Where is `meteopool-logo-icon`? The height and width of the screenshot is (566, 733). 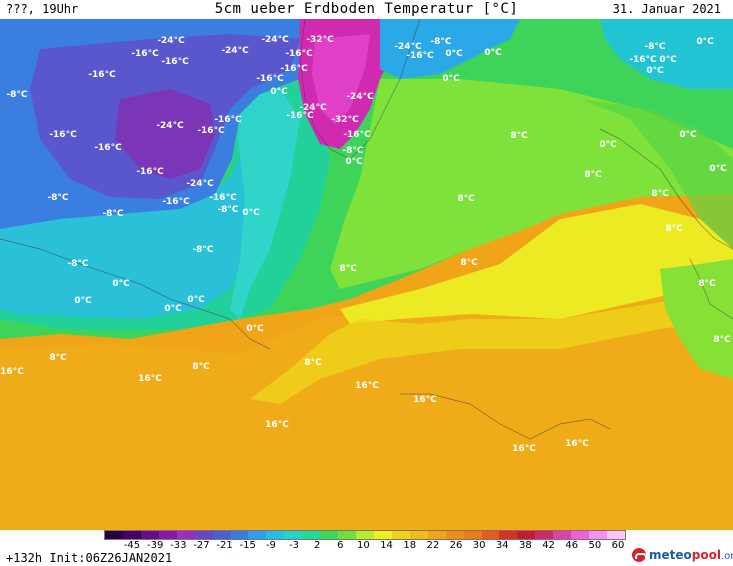 meteopool-logo-icon is located at coordinates (639, 555).